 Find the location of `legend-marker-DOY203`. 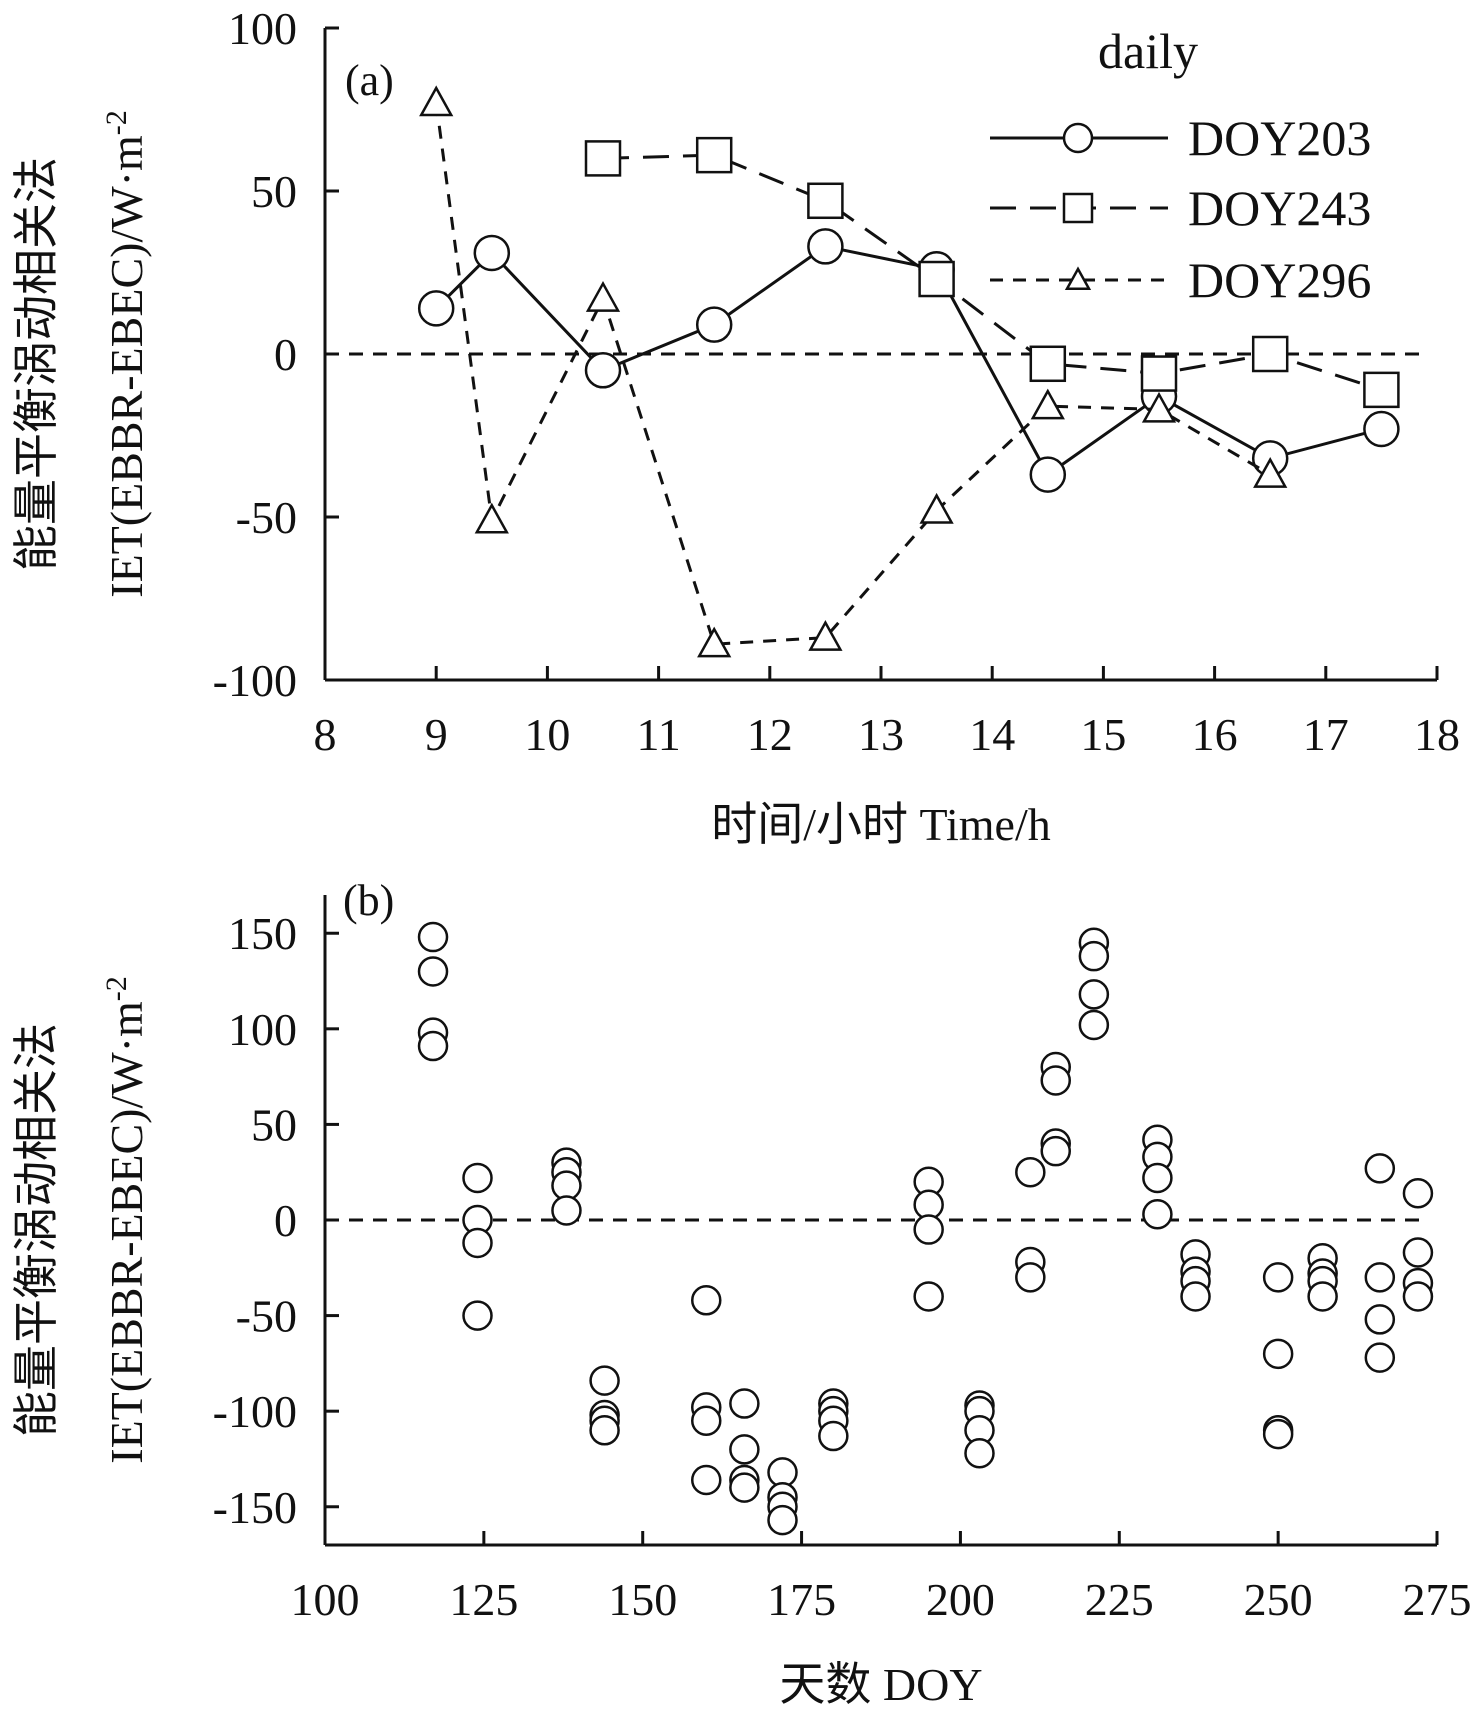

legend-marker-DOY203 is located at coordinates (1078, 138).